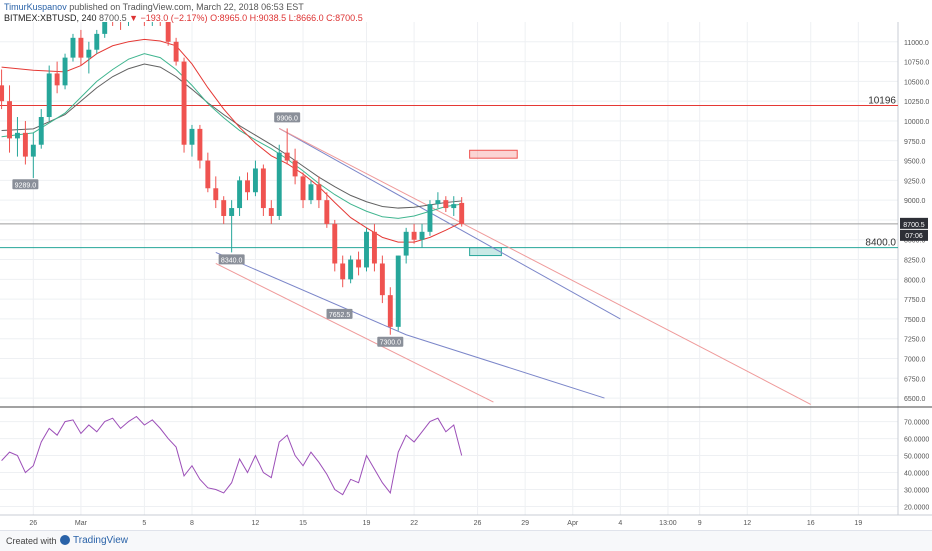  What do you see at coordinates (811, 523) in the screenshot?
I see `time-axis-label: 16` at bounding box center [811, 523].